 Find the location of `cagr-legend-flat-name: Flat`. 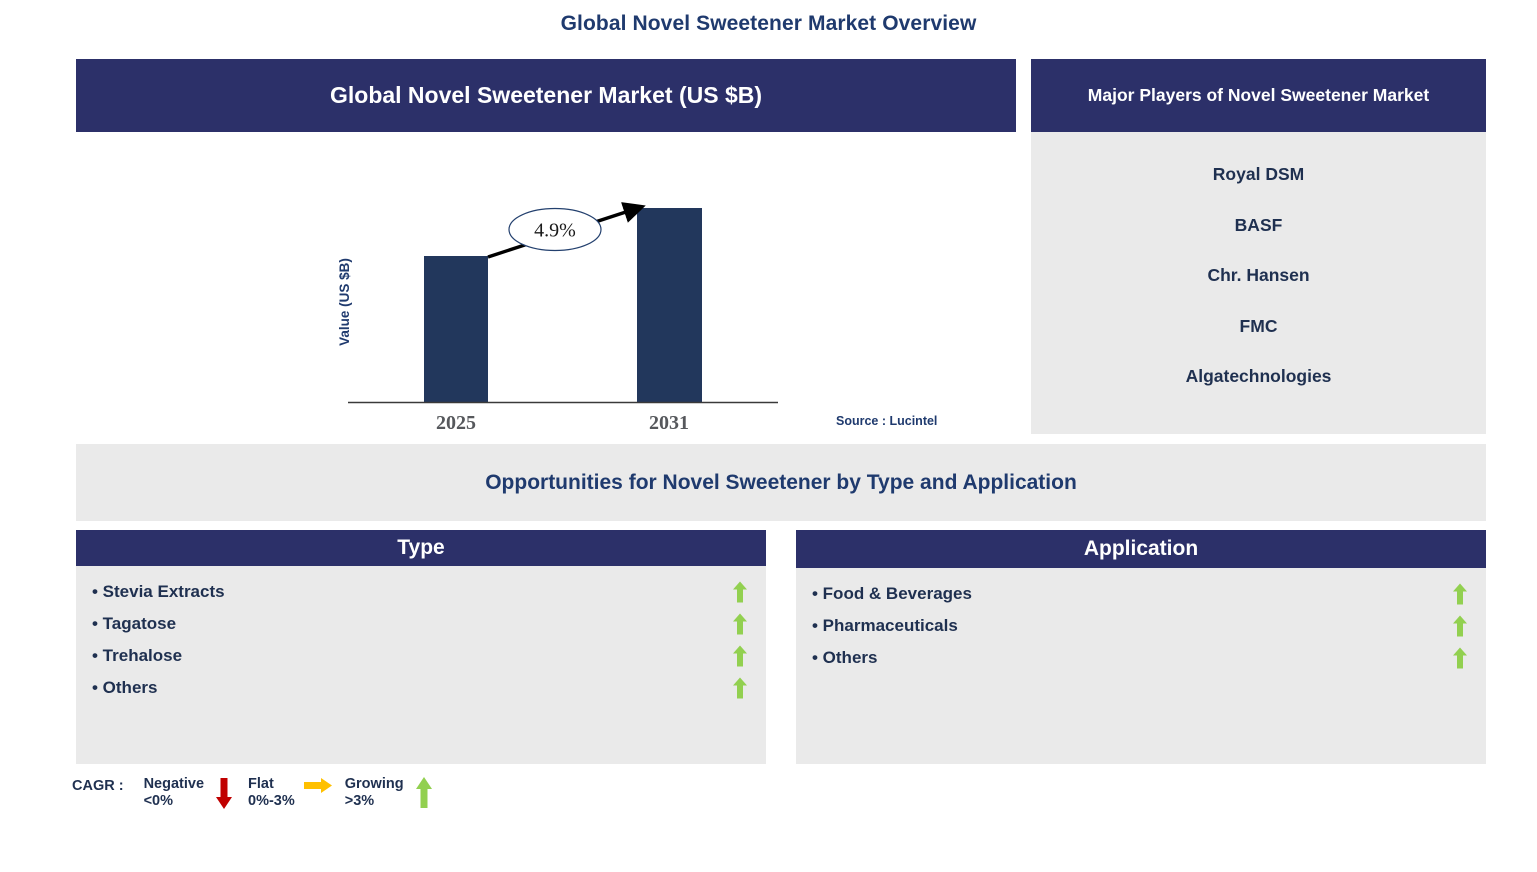

cagr-legend-flat-name: Flat is located at coordinates (261, 784).